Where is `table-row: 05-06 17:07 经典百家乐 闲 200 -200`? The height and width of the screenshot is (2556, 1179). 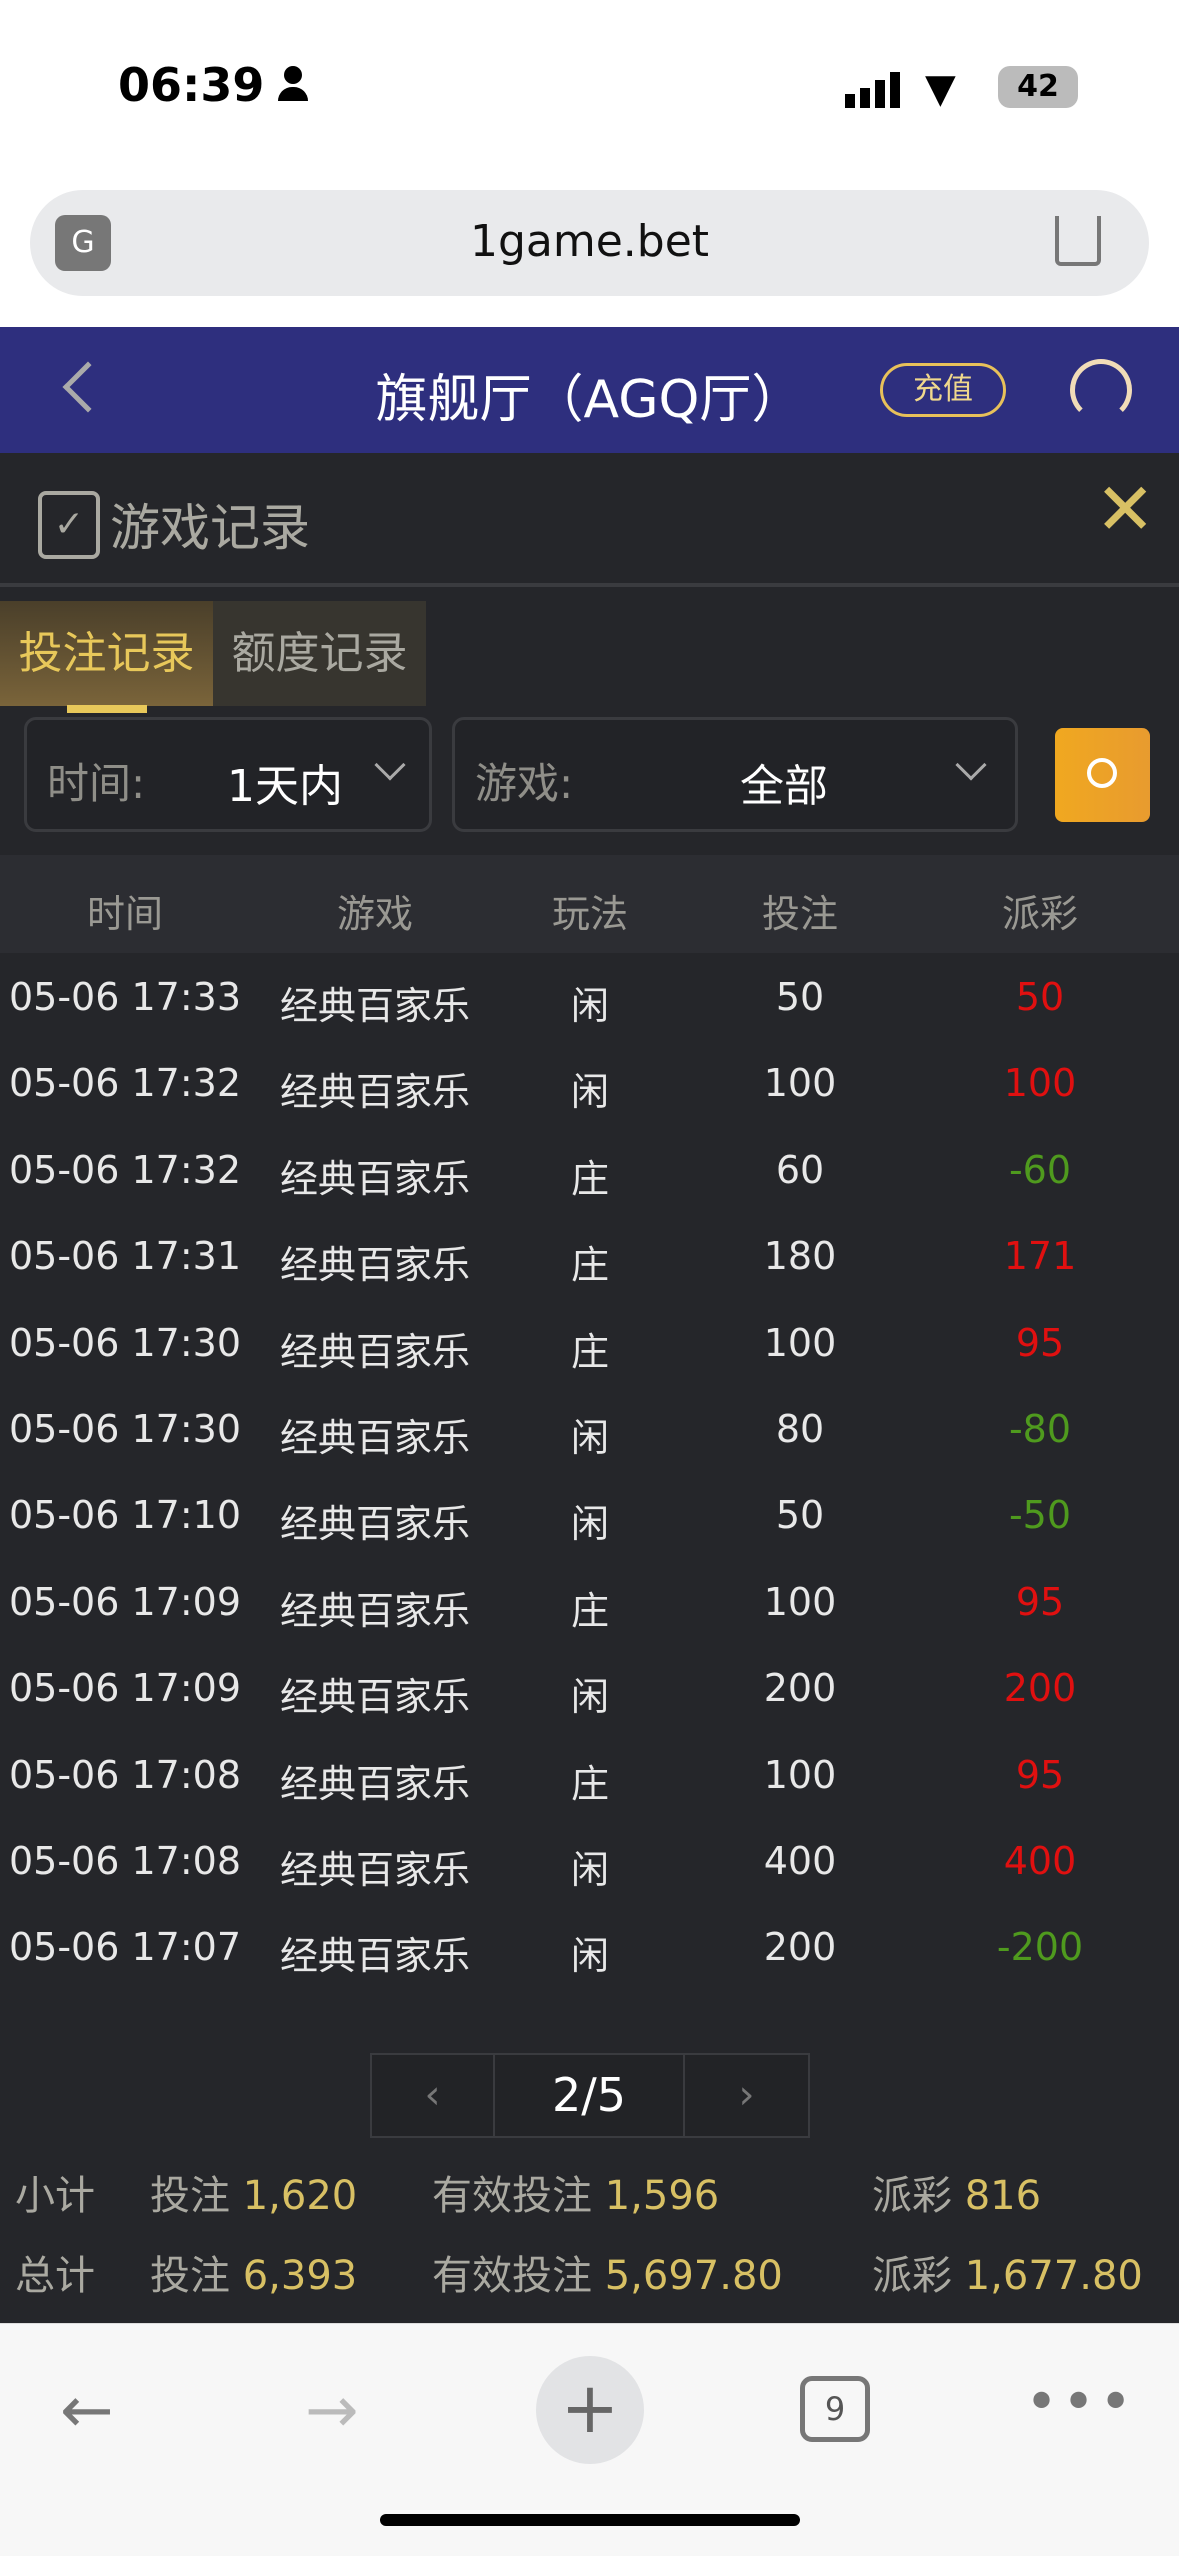 table-row: 05-06 17:07 经典百家乐 闲 200 -200 is located at coordinates (589, 1946).